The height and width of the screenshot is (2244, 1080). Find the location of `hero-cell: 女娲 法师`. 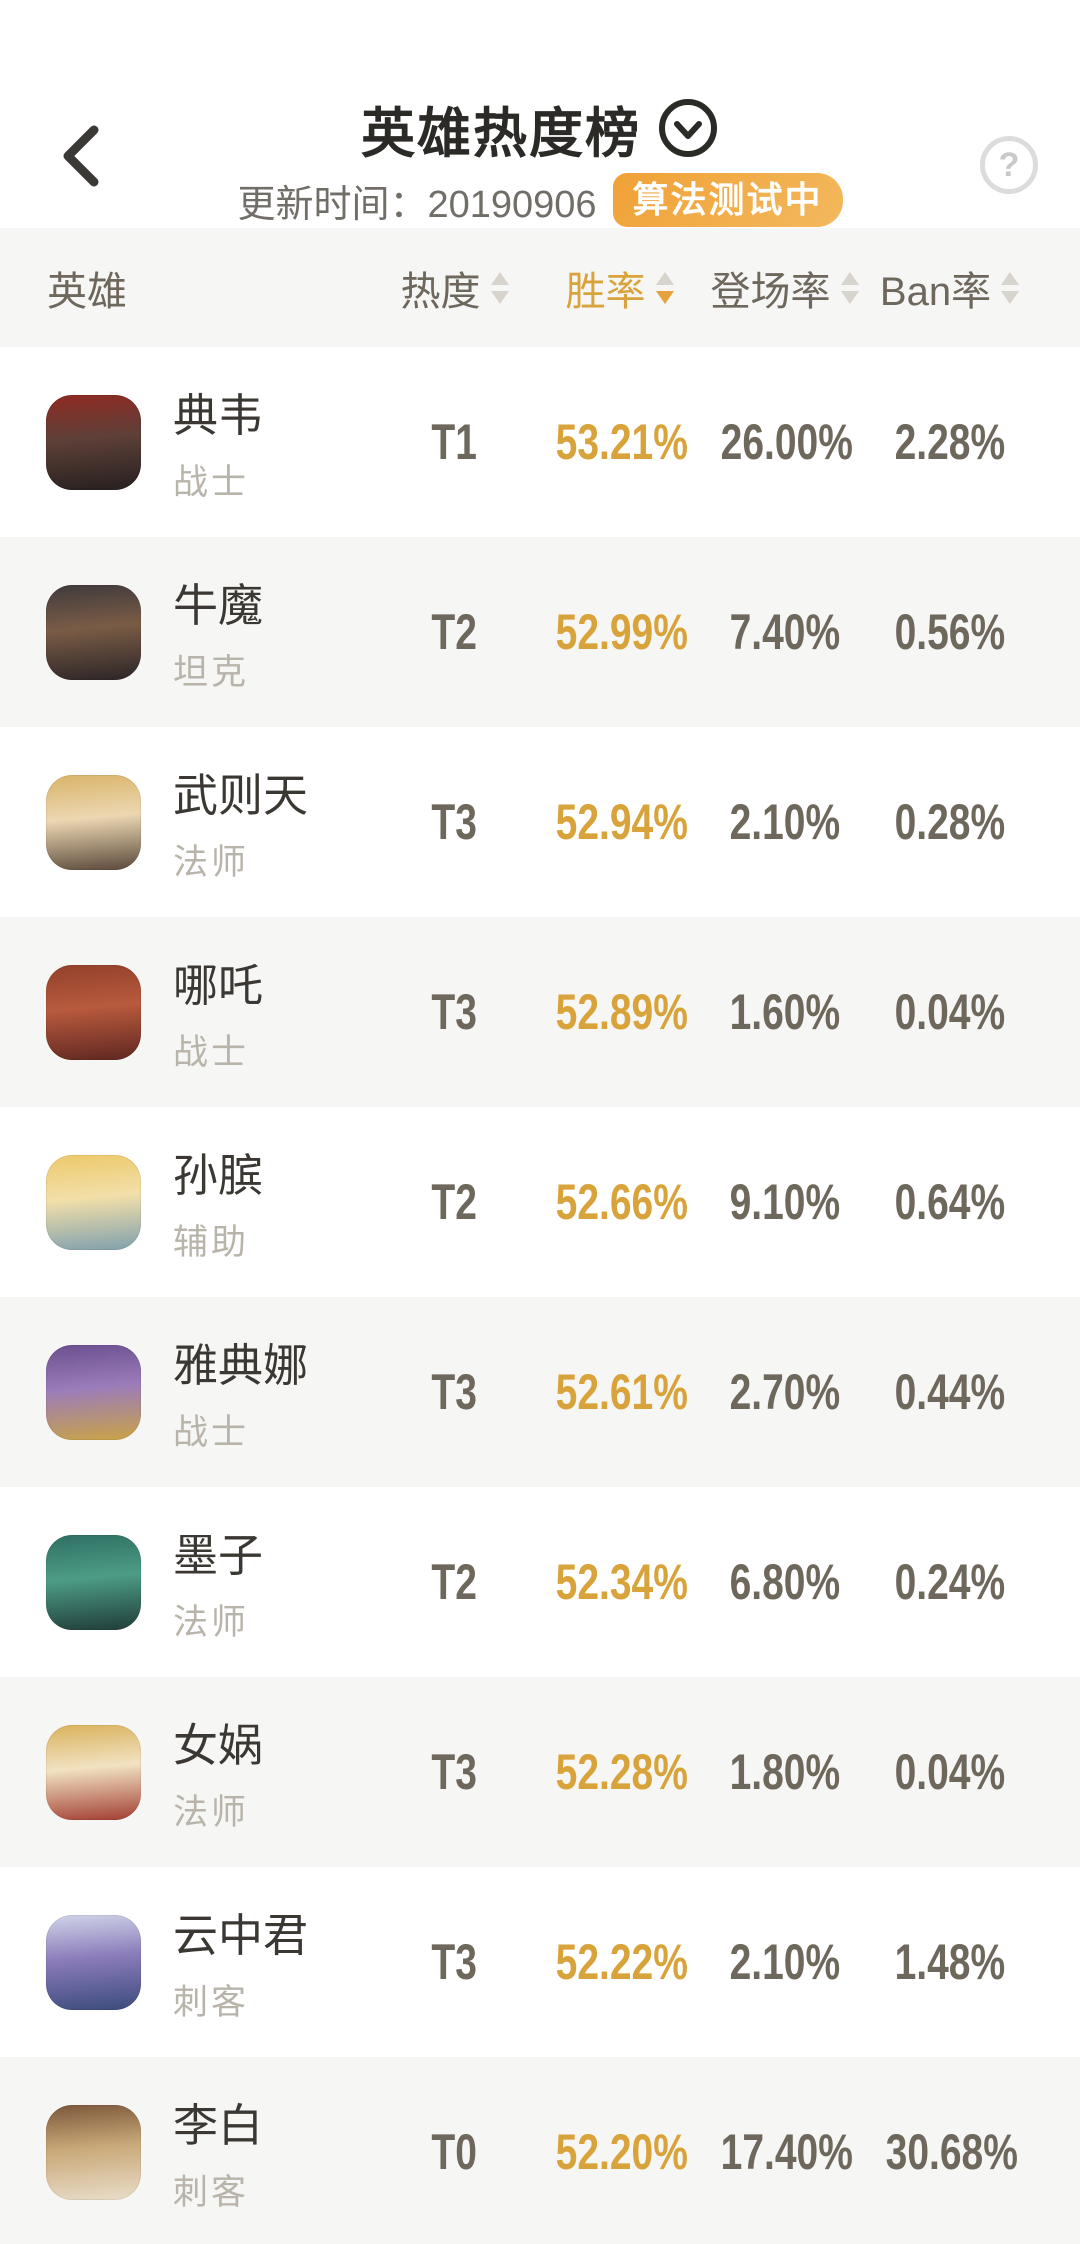

hero-cell: 女娲 法师 is located at coordinates (186, 1772).